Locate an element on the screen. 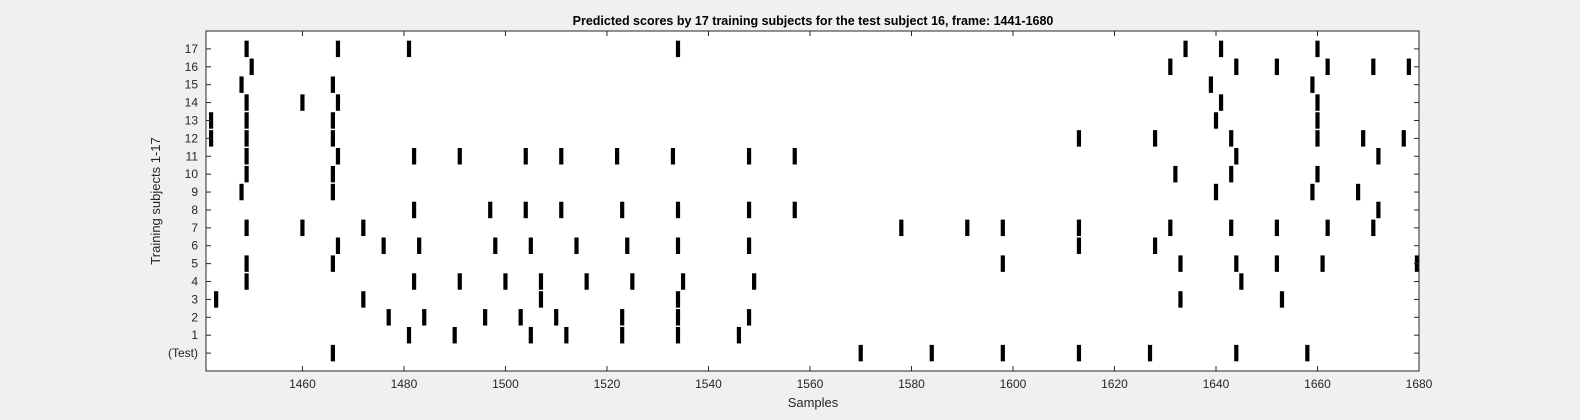 The height and width of the screenshot is (420, 1580). y-tick-label: 12 is located at coordinates (192, 138).